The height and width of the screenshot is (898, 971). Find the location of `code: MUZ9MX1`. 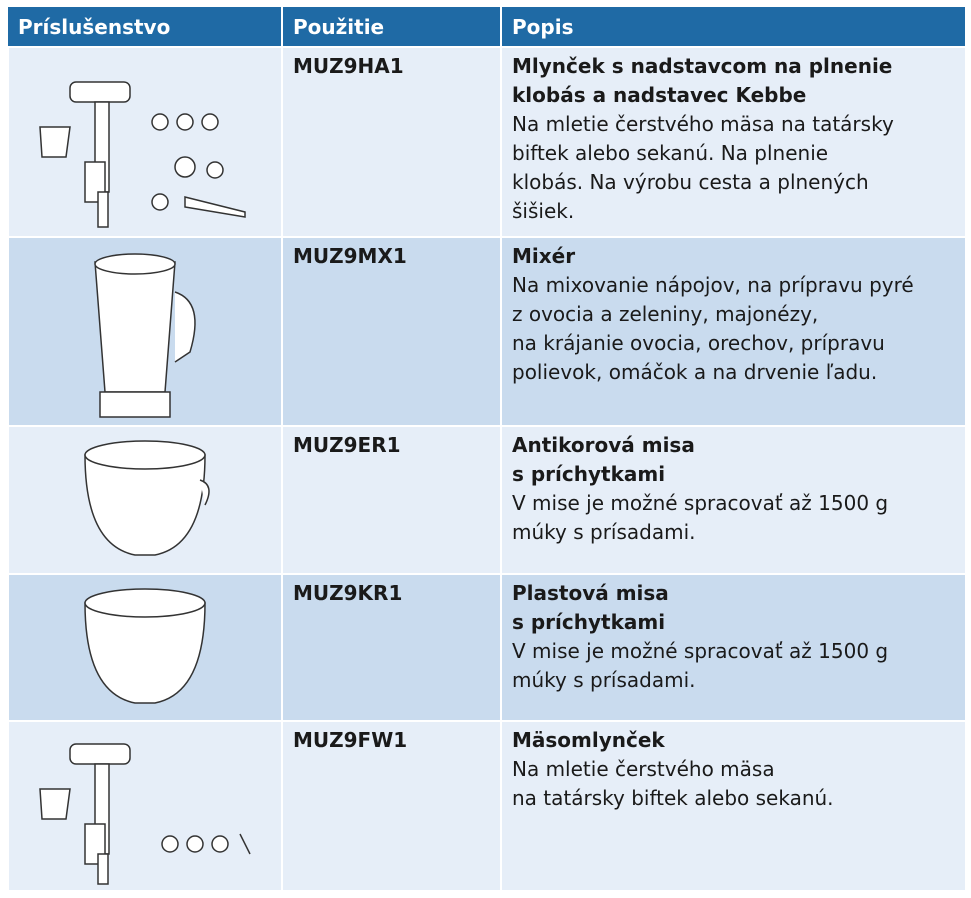

code: MUZ9MX1 is located at coordinates (391, 331).